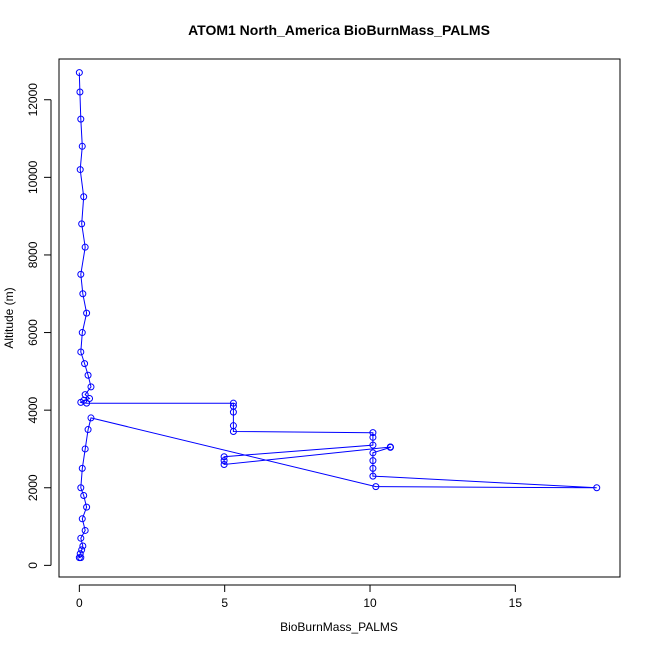  What do you see at coordinates (33, 177) in the screenshot?
I see `y-tick-label-5: 10000` at bounding box center [33, 177].